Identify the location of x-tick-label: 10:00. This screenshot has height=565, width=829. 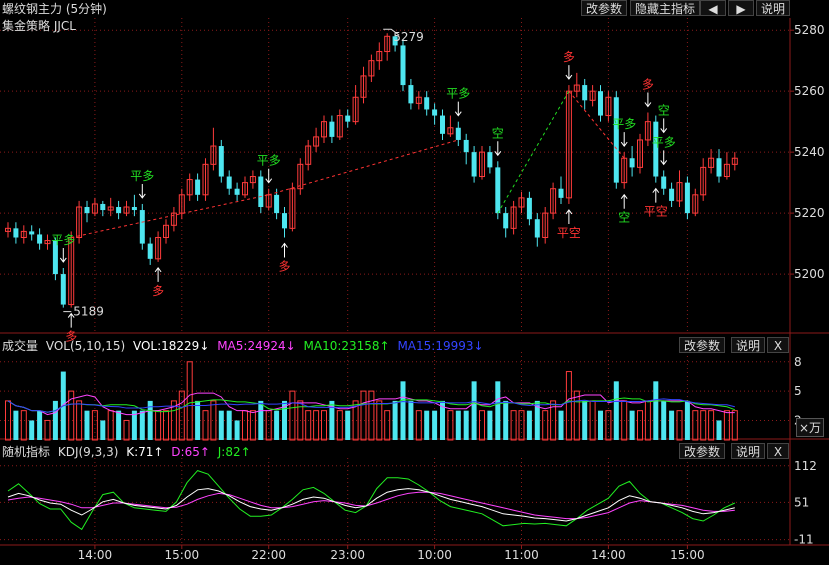
(434, 555).